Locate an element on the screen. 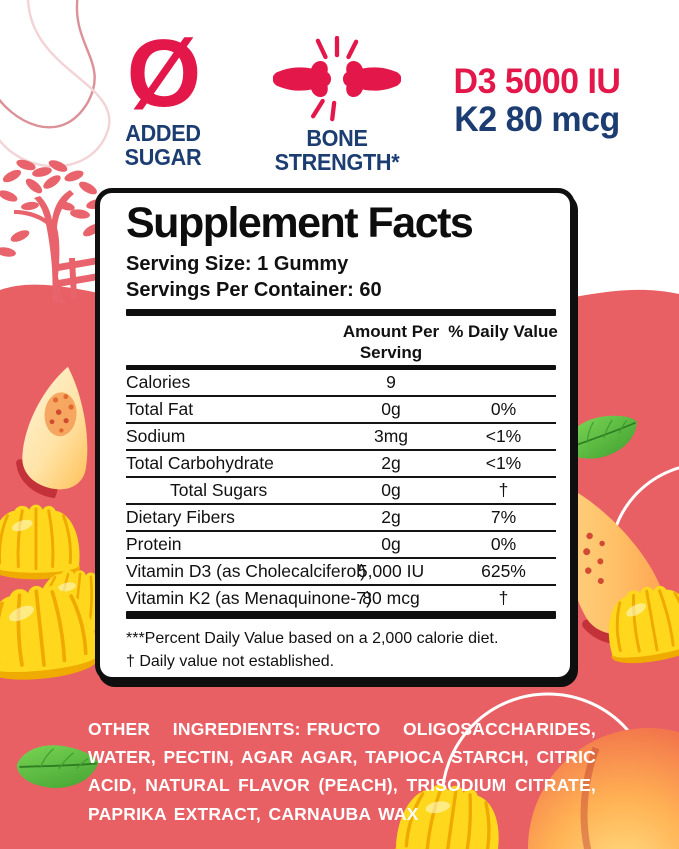  row-name: Protein is located at coordinates (154, 544).